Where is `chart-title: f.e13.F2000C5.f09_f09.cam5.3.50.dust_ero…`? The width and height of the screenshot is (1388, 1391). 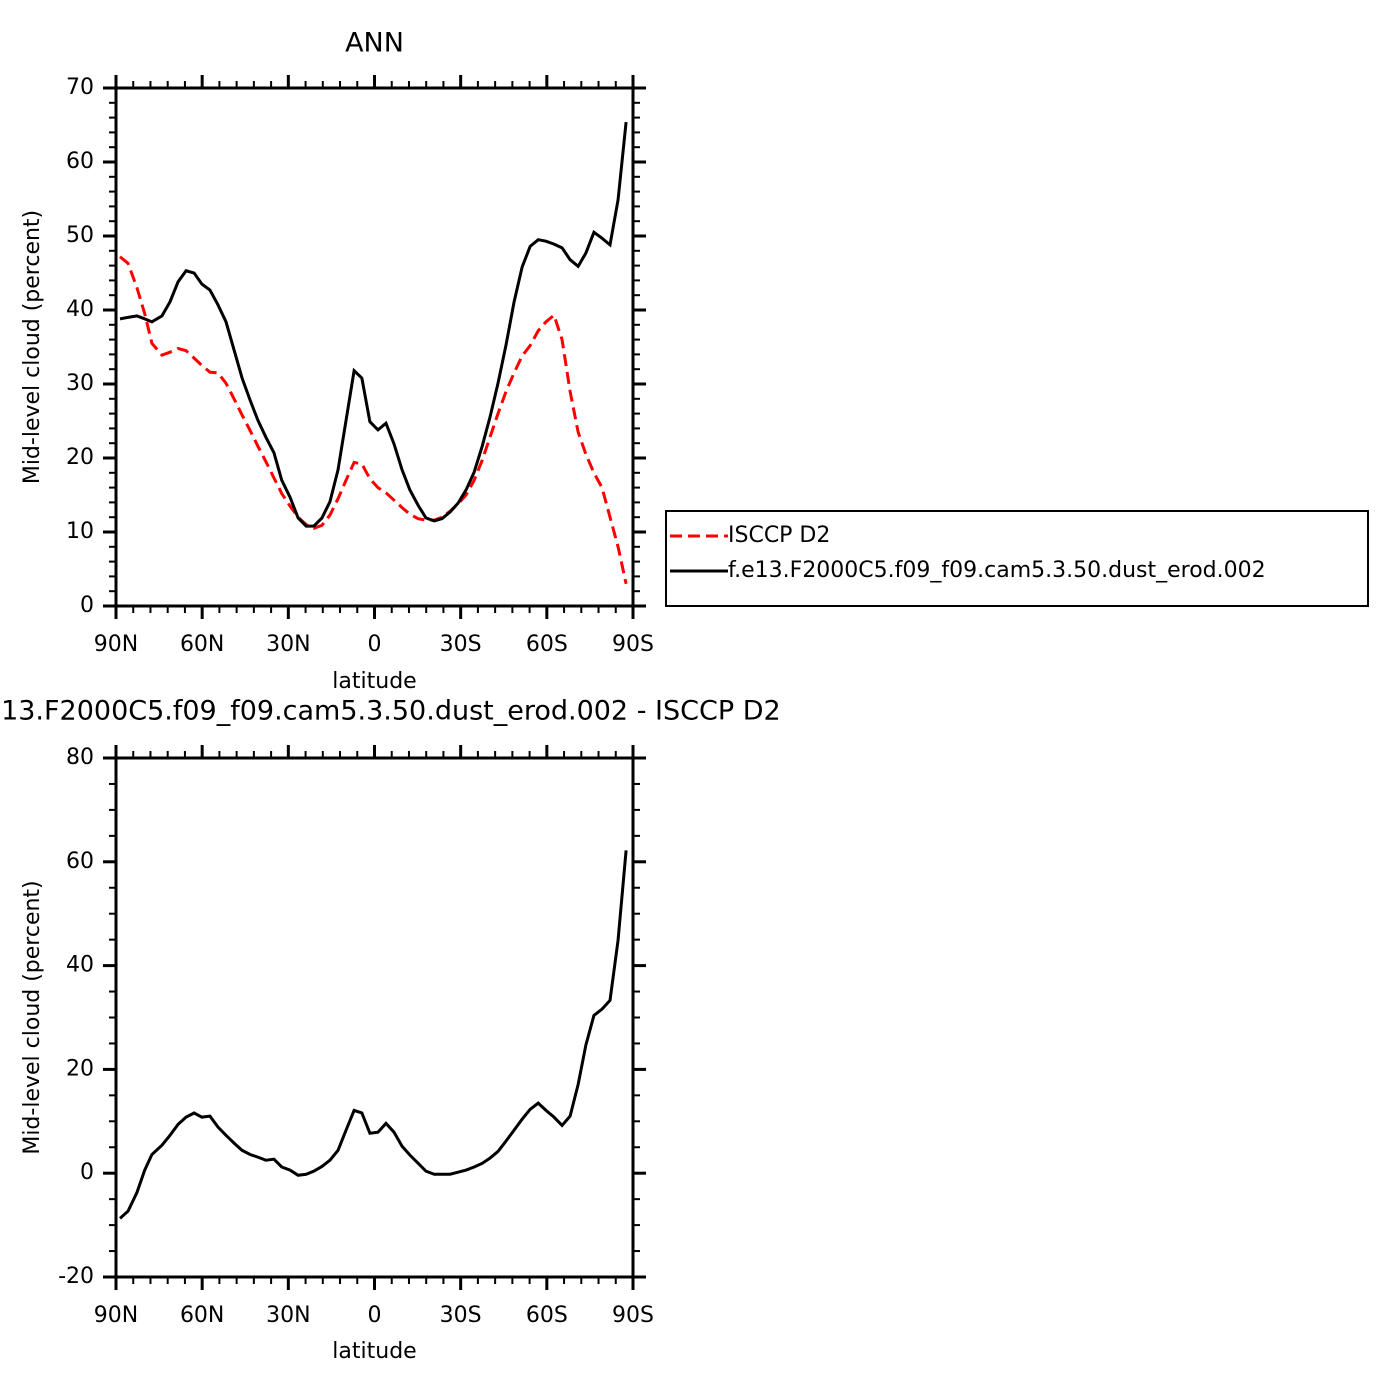 chart-title: f.e13.F2000C5.f09_f09.cam5.3.50.dust_ero… is located at coordinates (390, 711).